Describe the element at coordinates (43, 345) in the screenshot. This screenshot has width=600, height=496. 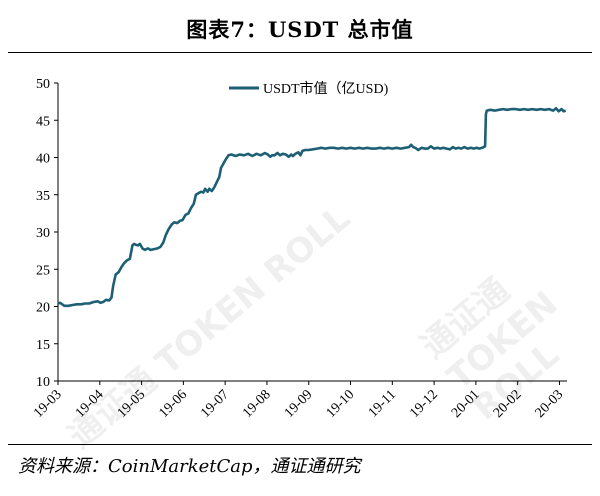
I see `y-tick-label: 15` at that location.